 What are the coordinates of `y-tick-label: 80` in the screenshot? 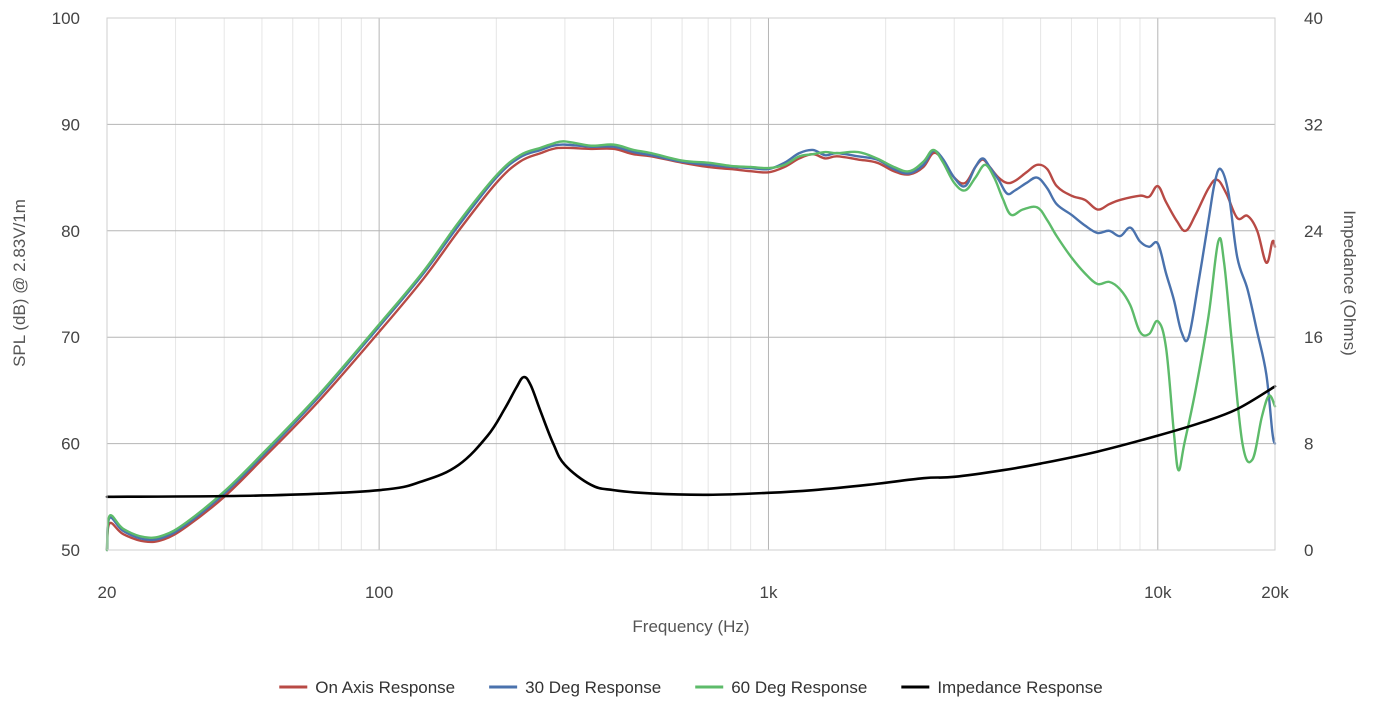 It's located at (70, 231).